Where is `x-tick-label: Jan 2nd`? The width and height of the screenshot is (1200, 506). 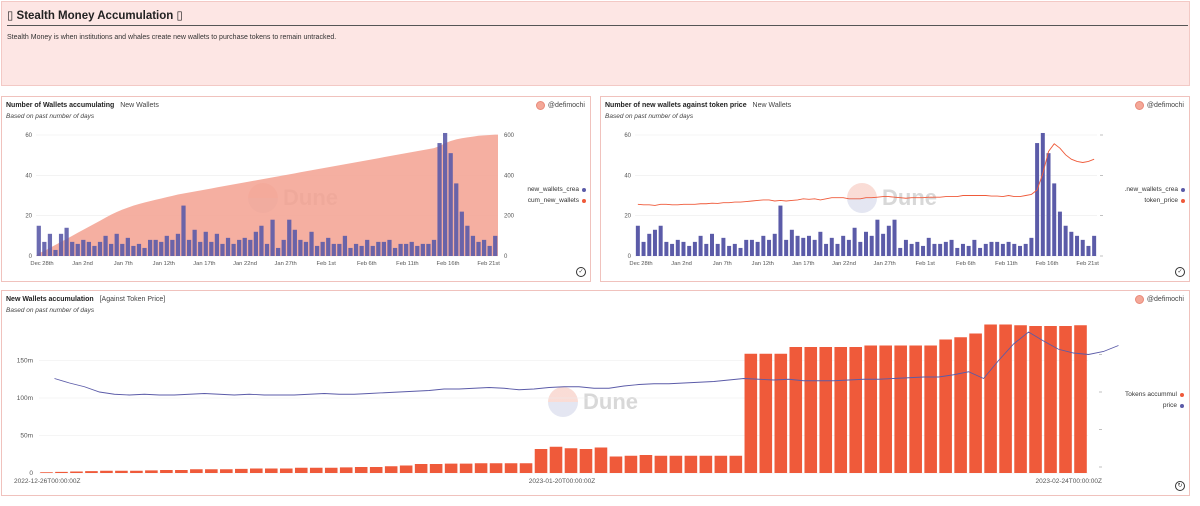
x-tick-label: Jan 2nd is located at coordinates (82, 264).